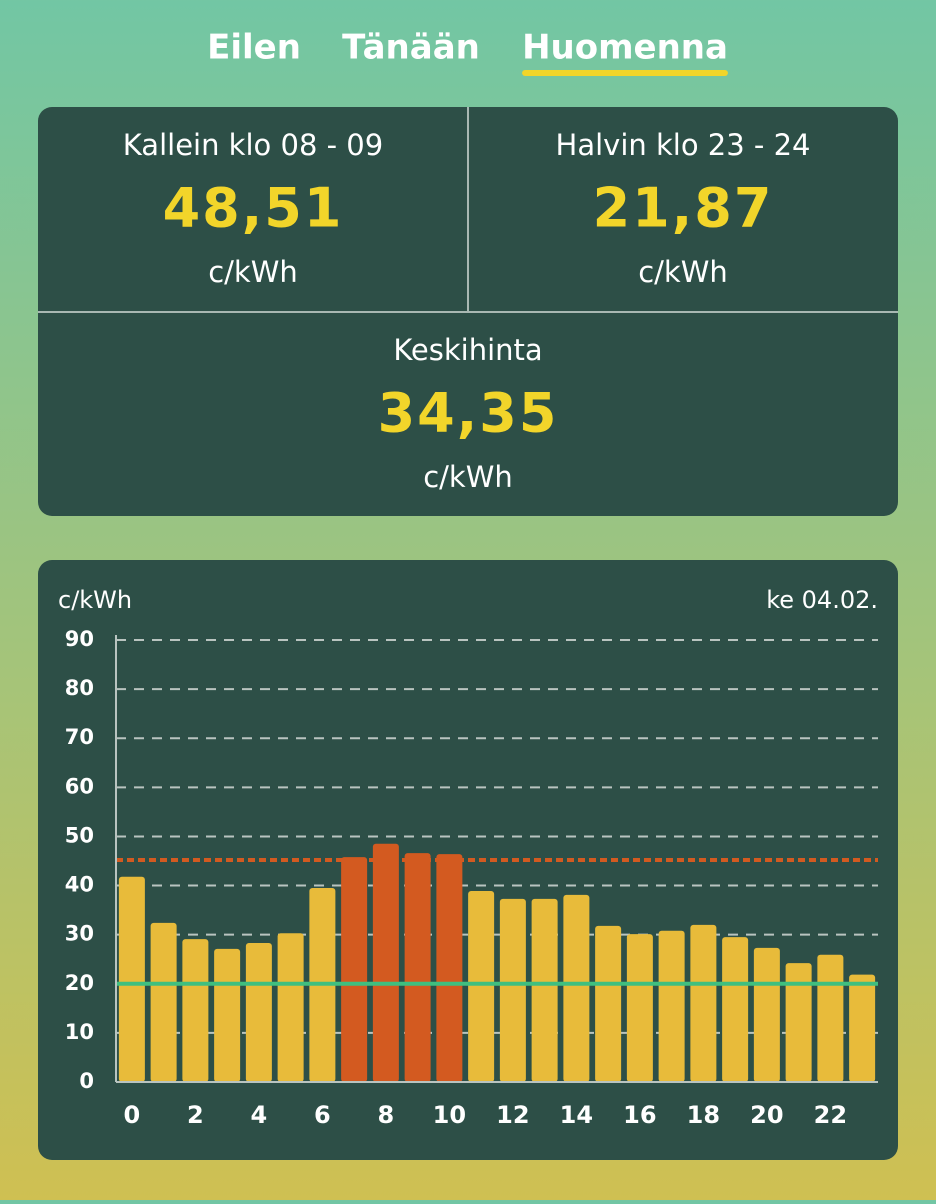  What do you see at coordinates (132, 1115) in the screenshot?
I see `x-tick-label: 0` at bounding box center [132, 1115].